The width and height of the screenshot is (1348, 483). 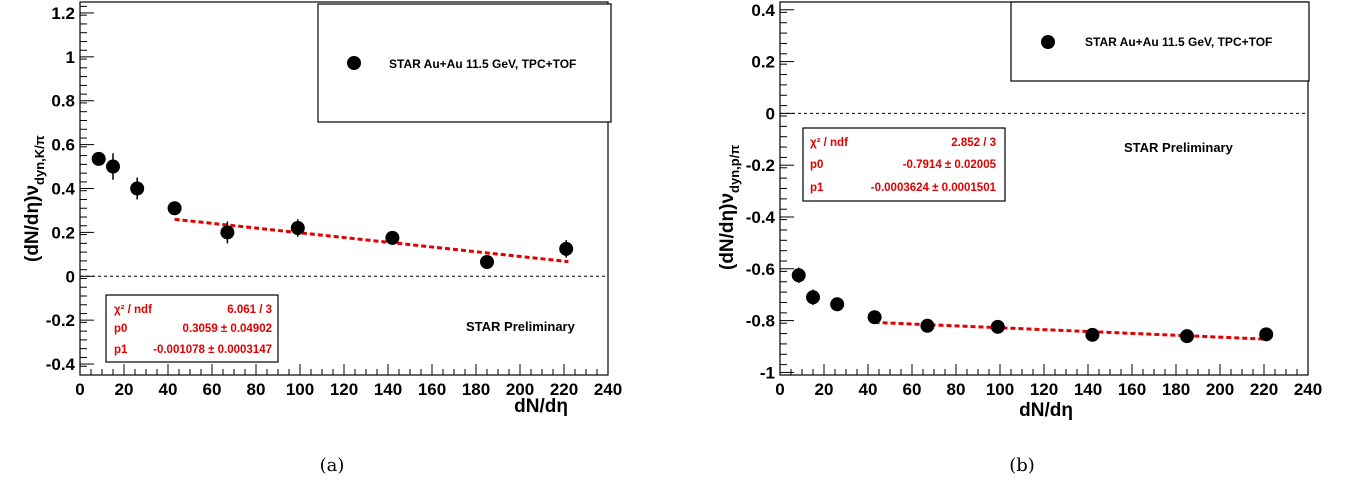 What do you see at coordinates (973, 143) in the screenshot?
I see `chi2-value: 2.852 / 3` at bounding box center [973, 143].